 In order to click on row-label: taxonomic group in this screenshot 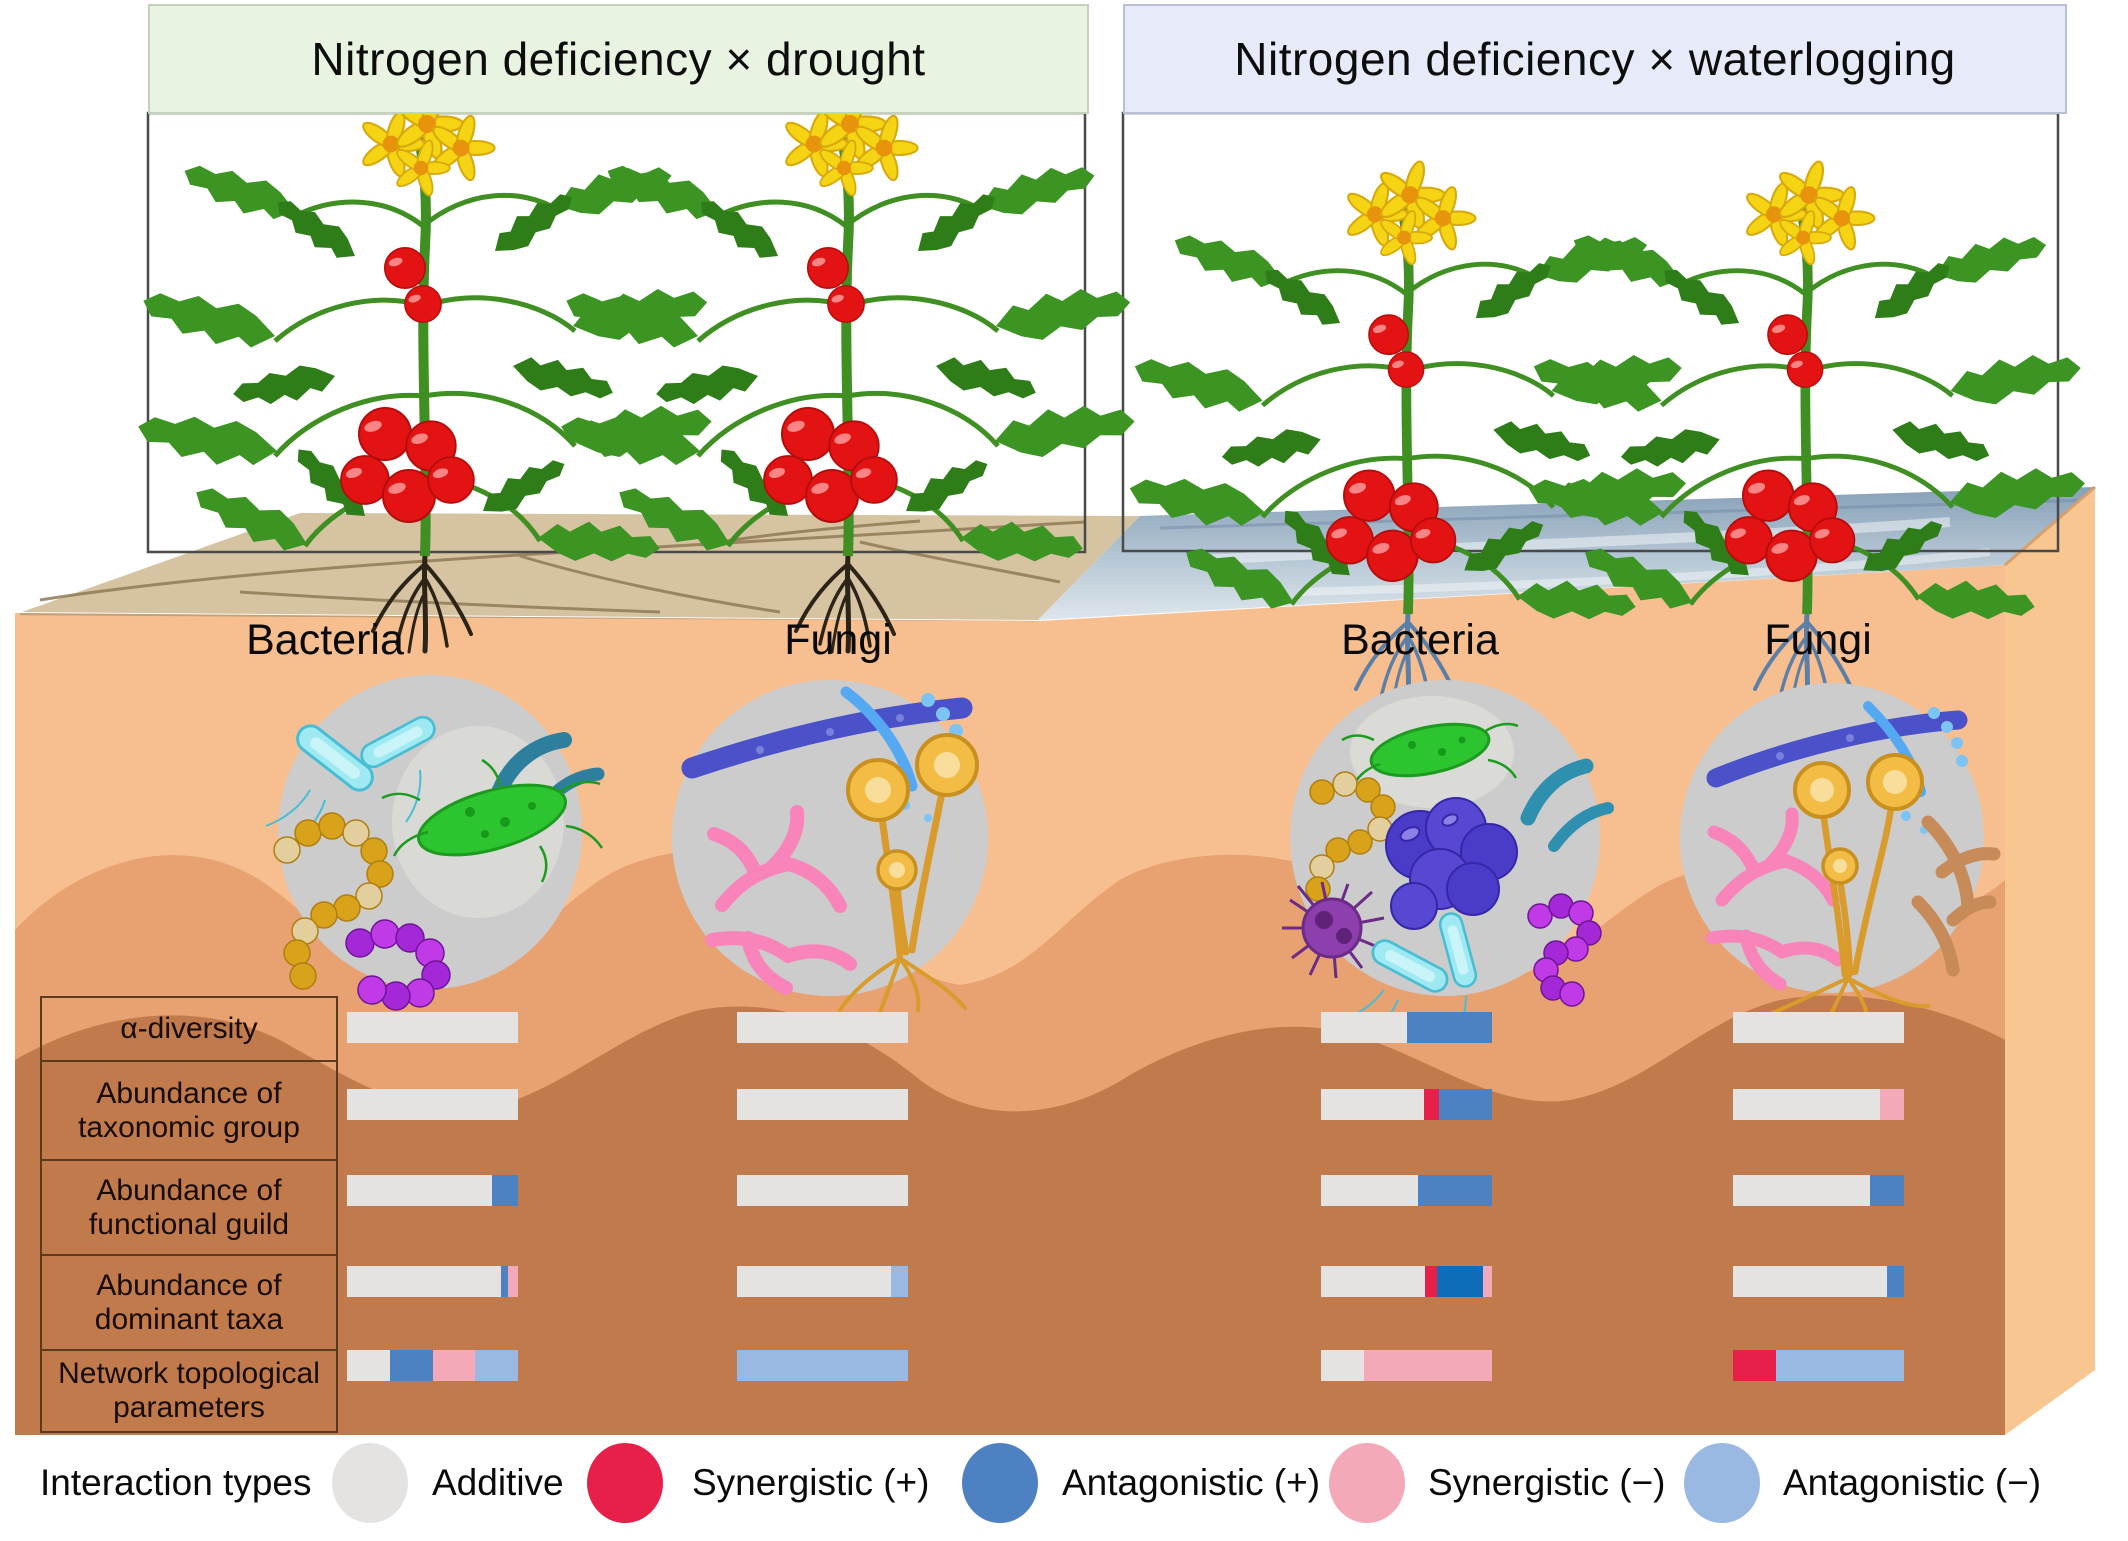, I will do `click(189, 1127)`.